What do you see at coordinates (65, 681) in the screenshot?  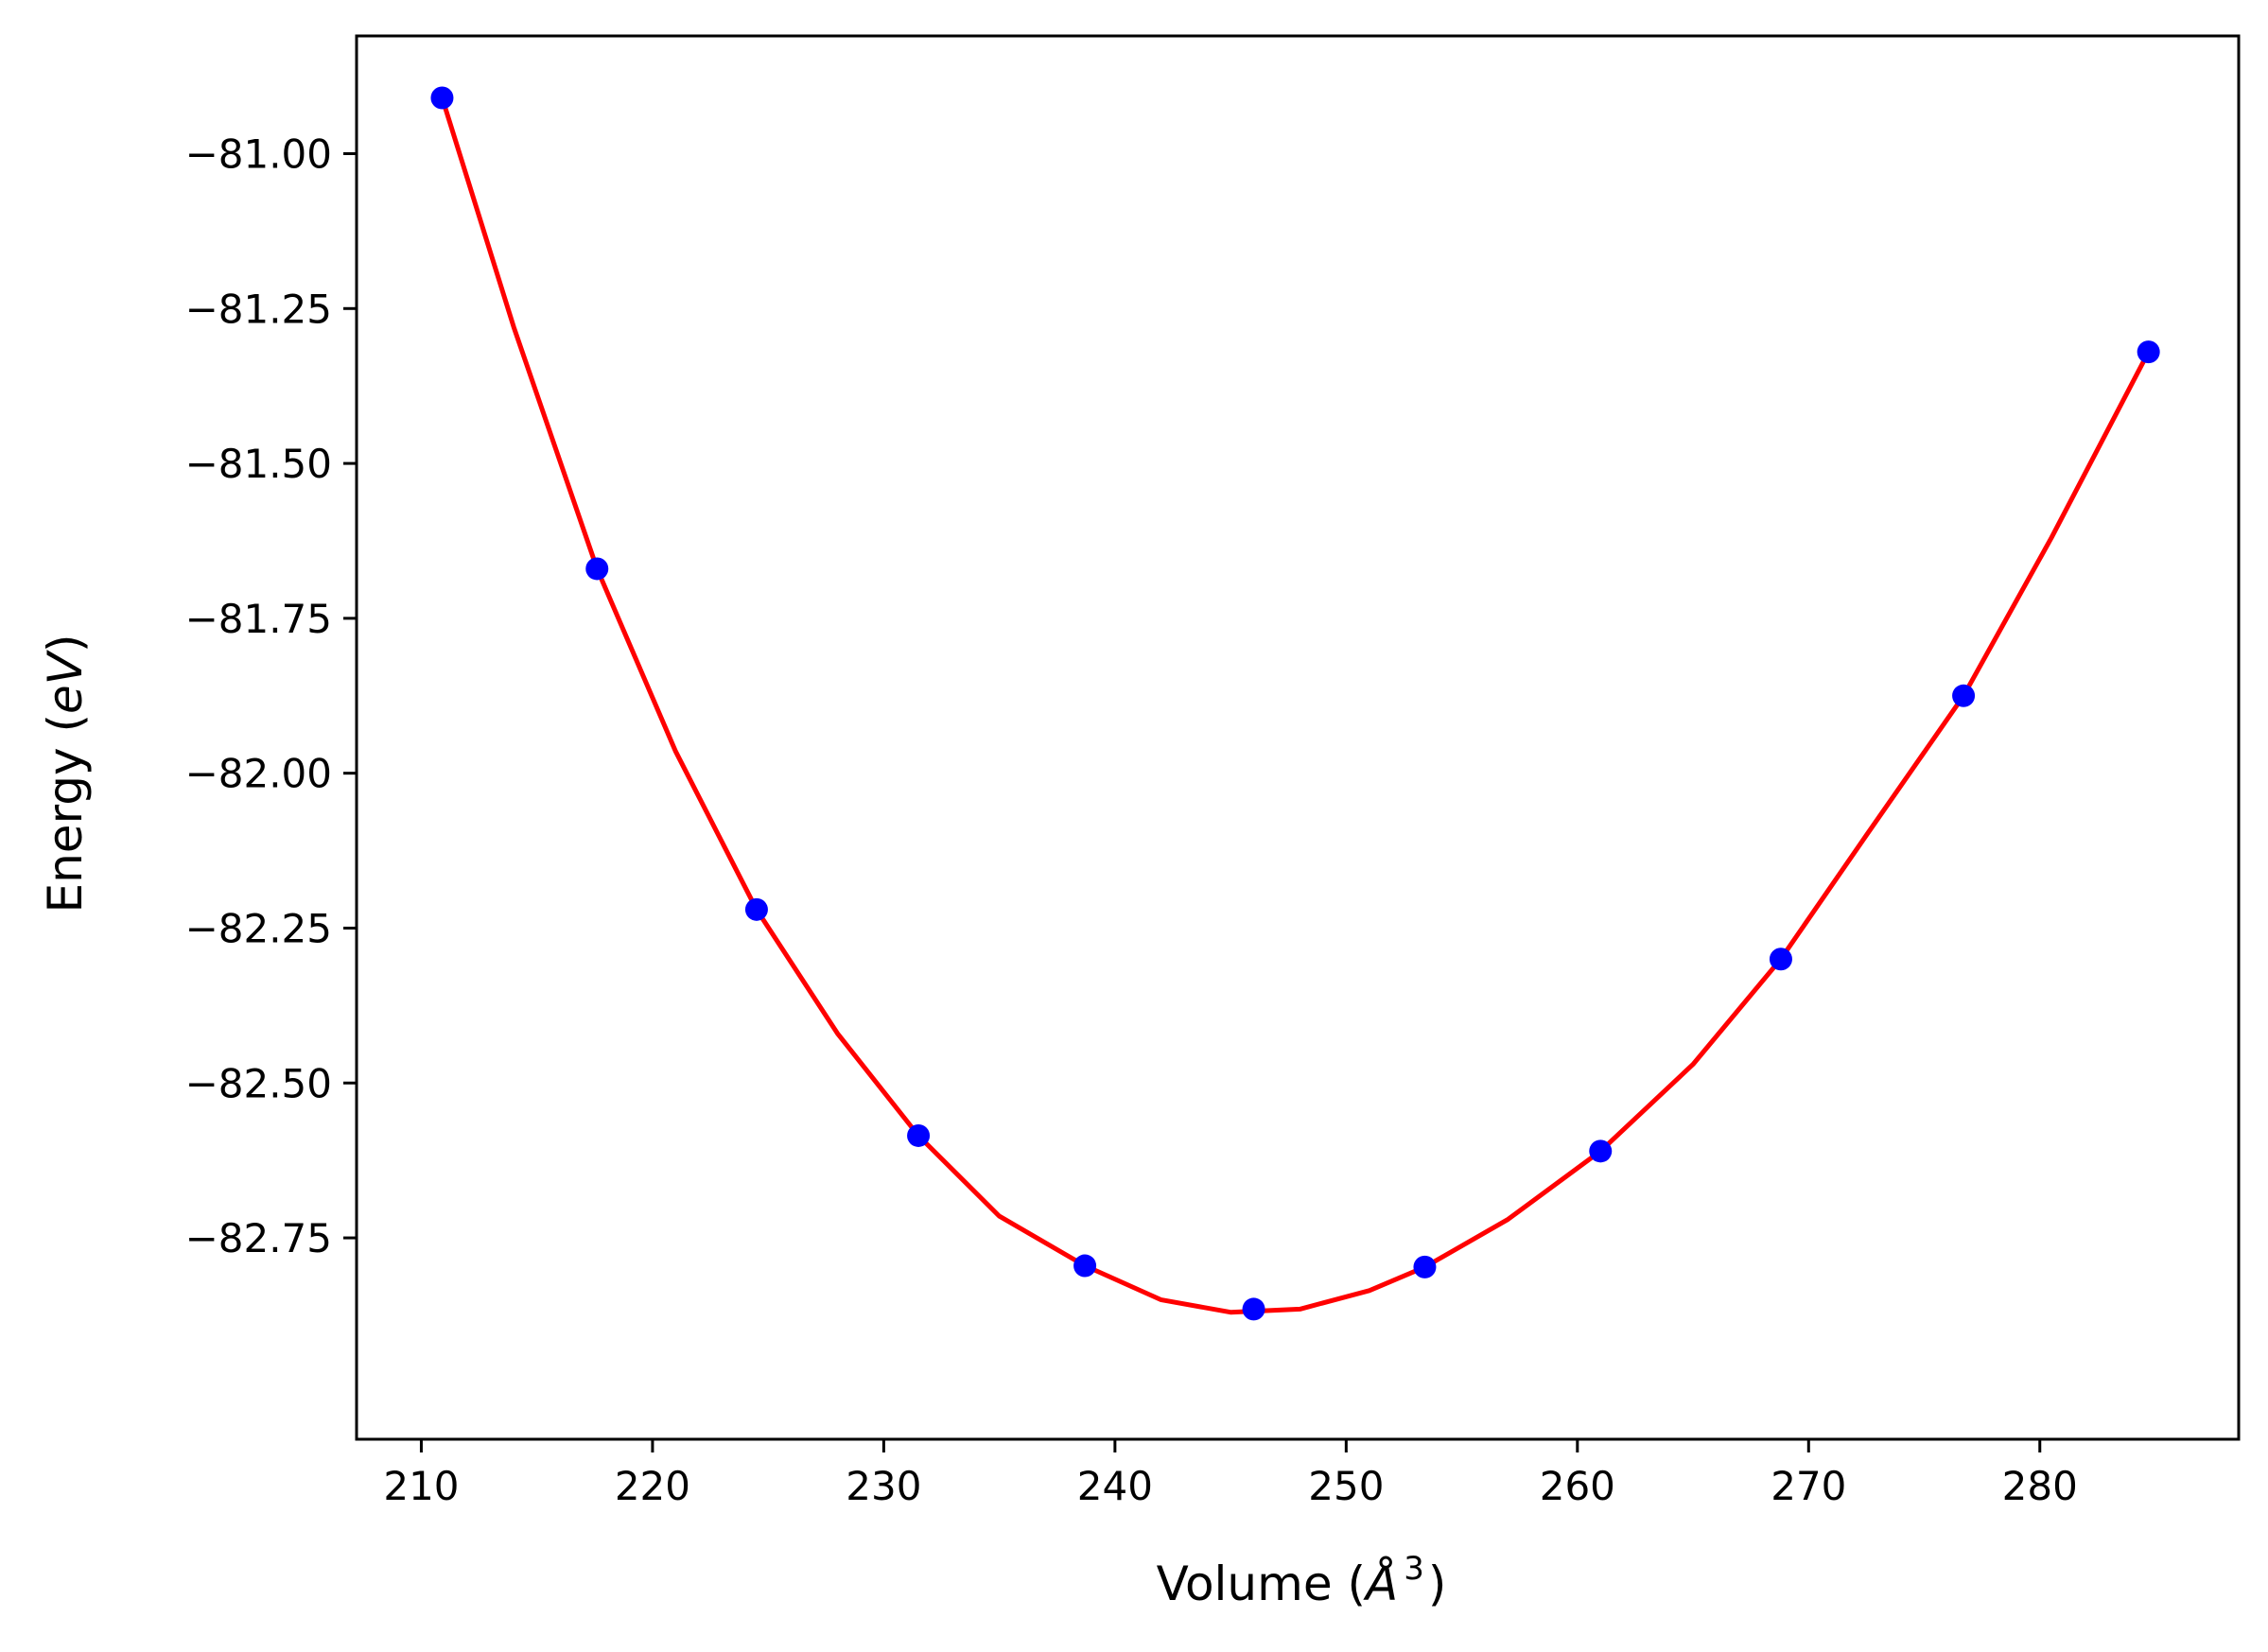 I see `y-axis-label-unit: eV` at bounding box center [65, 681].